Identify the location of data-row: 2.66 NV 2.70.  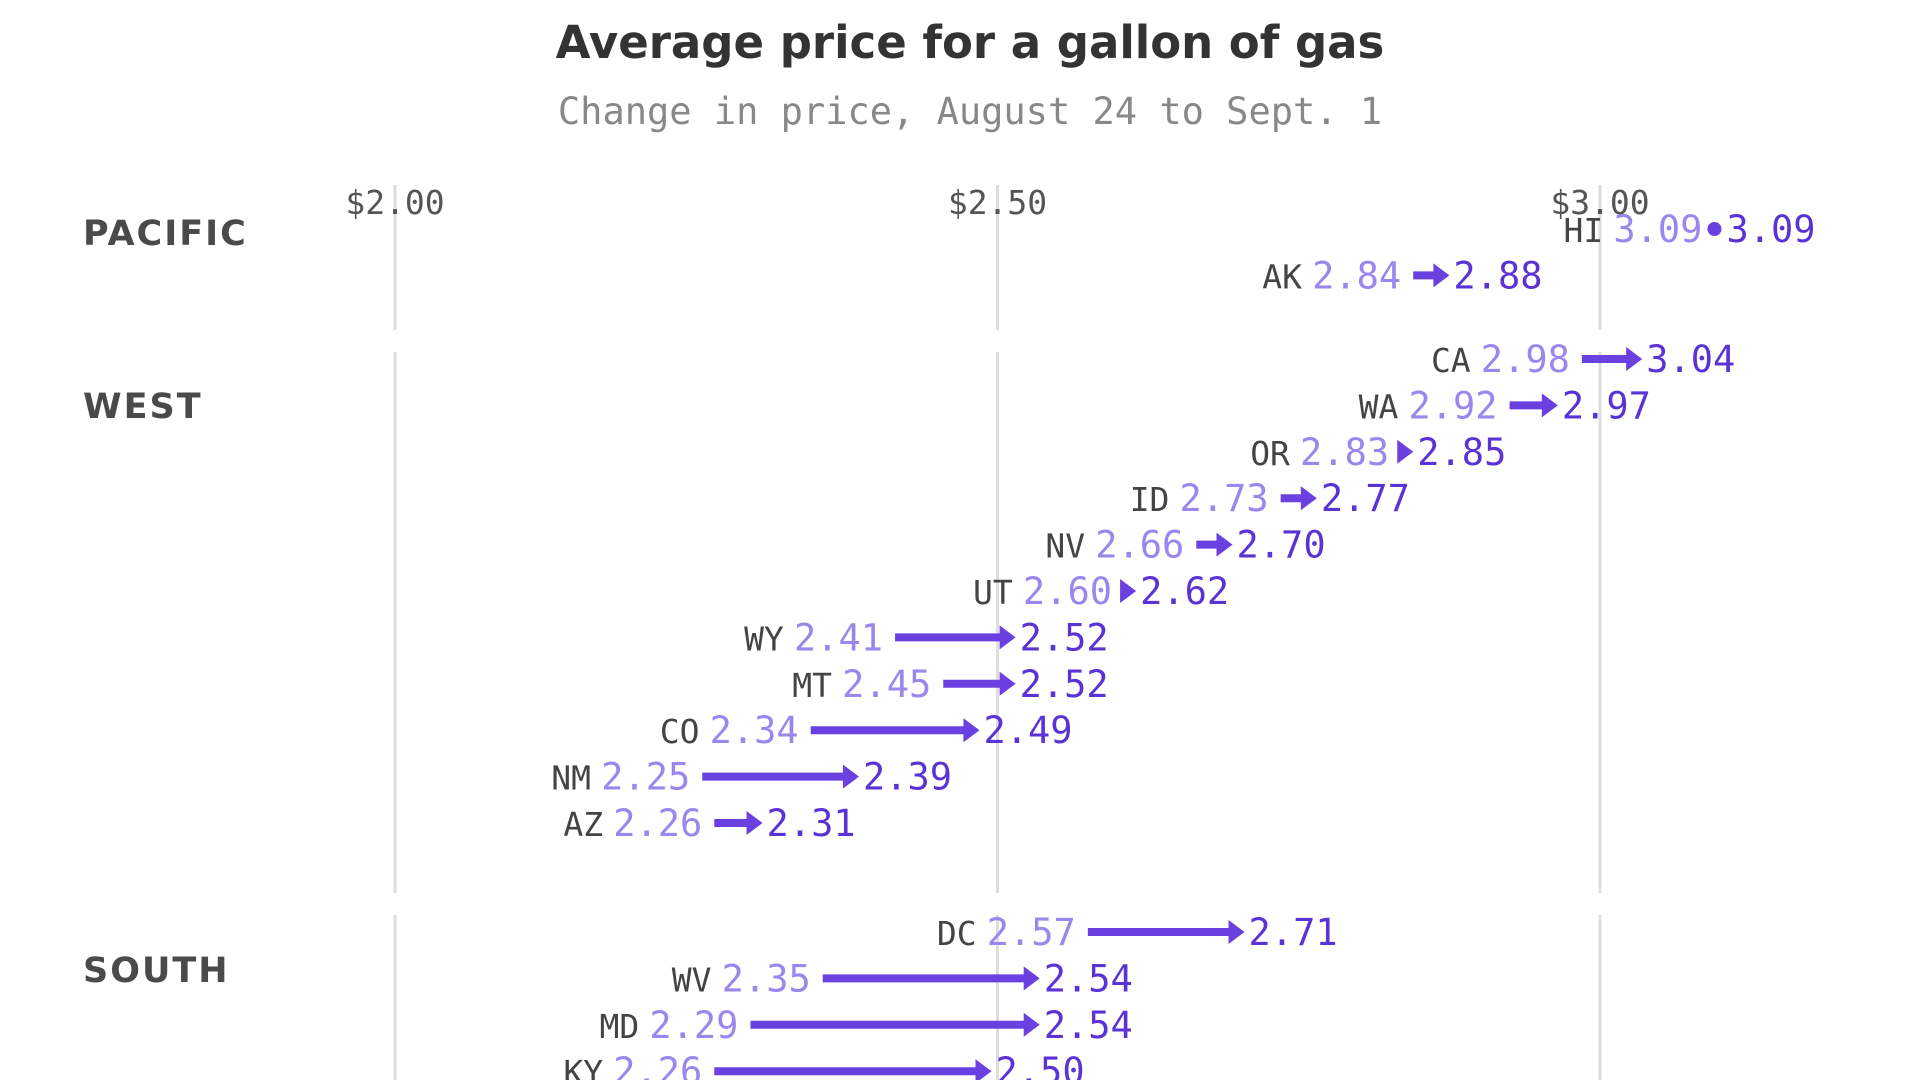
(1185, 545).